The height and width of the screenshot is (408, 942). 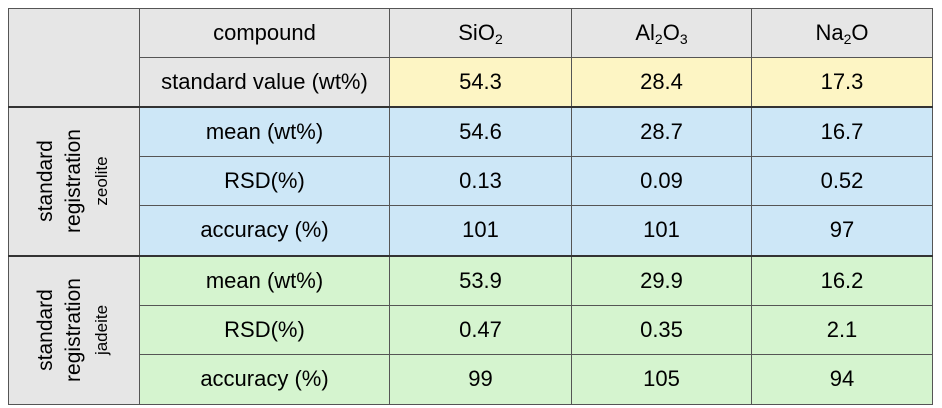 What do you see at coordinates (480, 131) in the screenshot?
I see `table-cell: 54.6` at bounding box center [480, 131].